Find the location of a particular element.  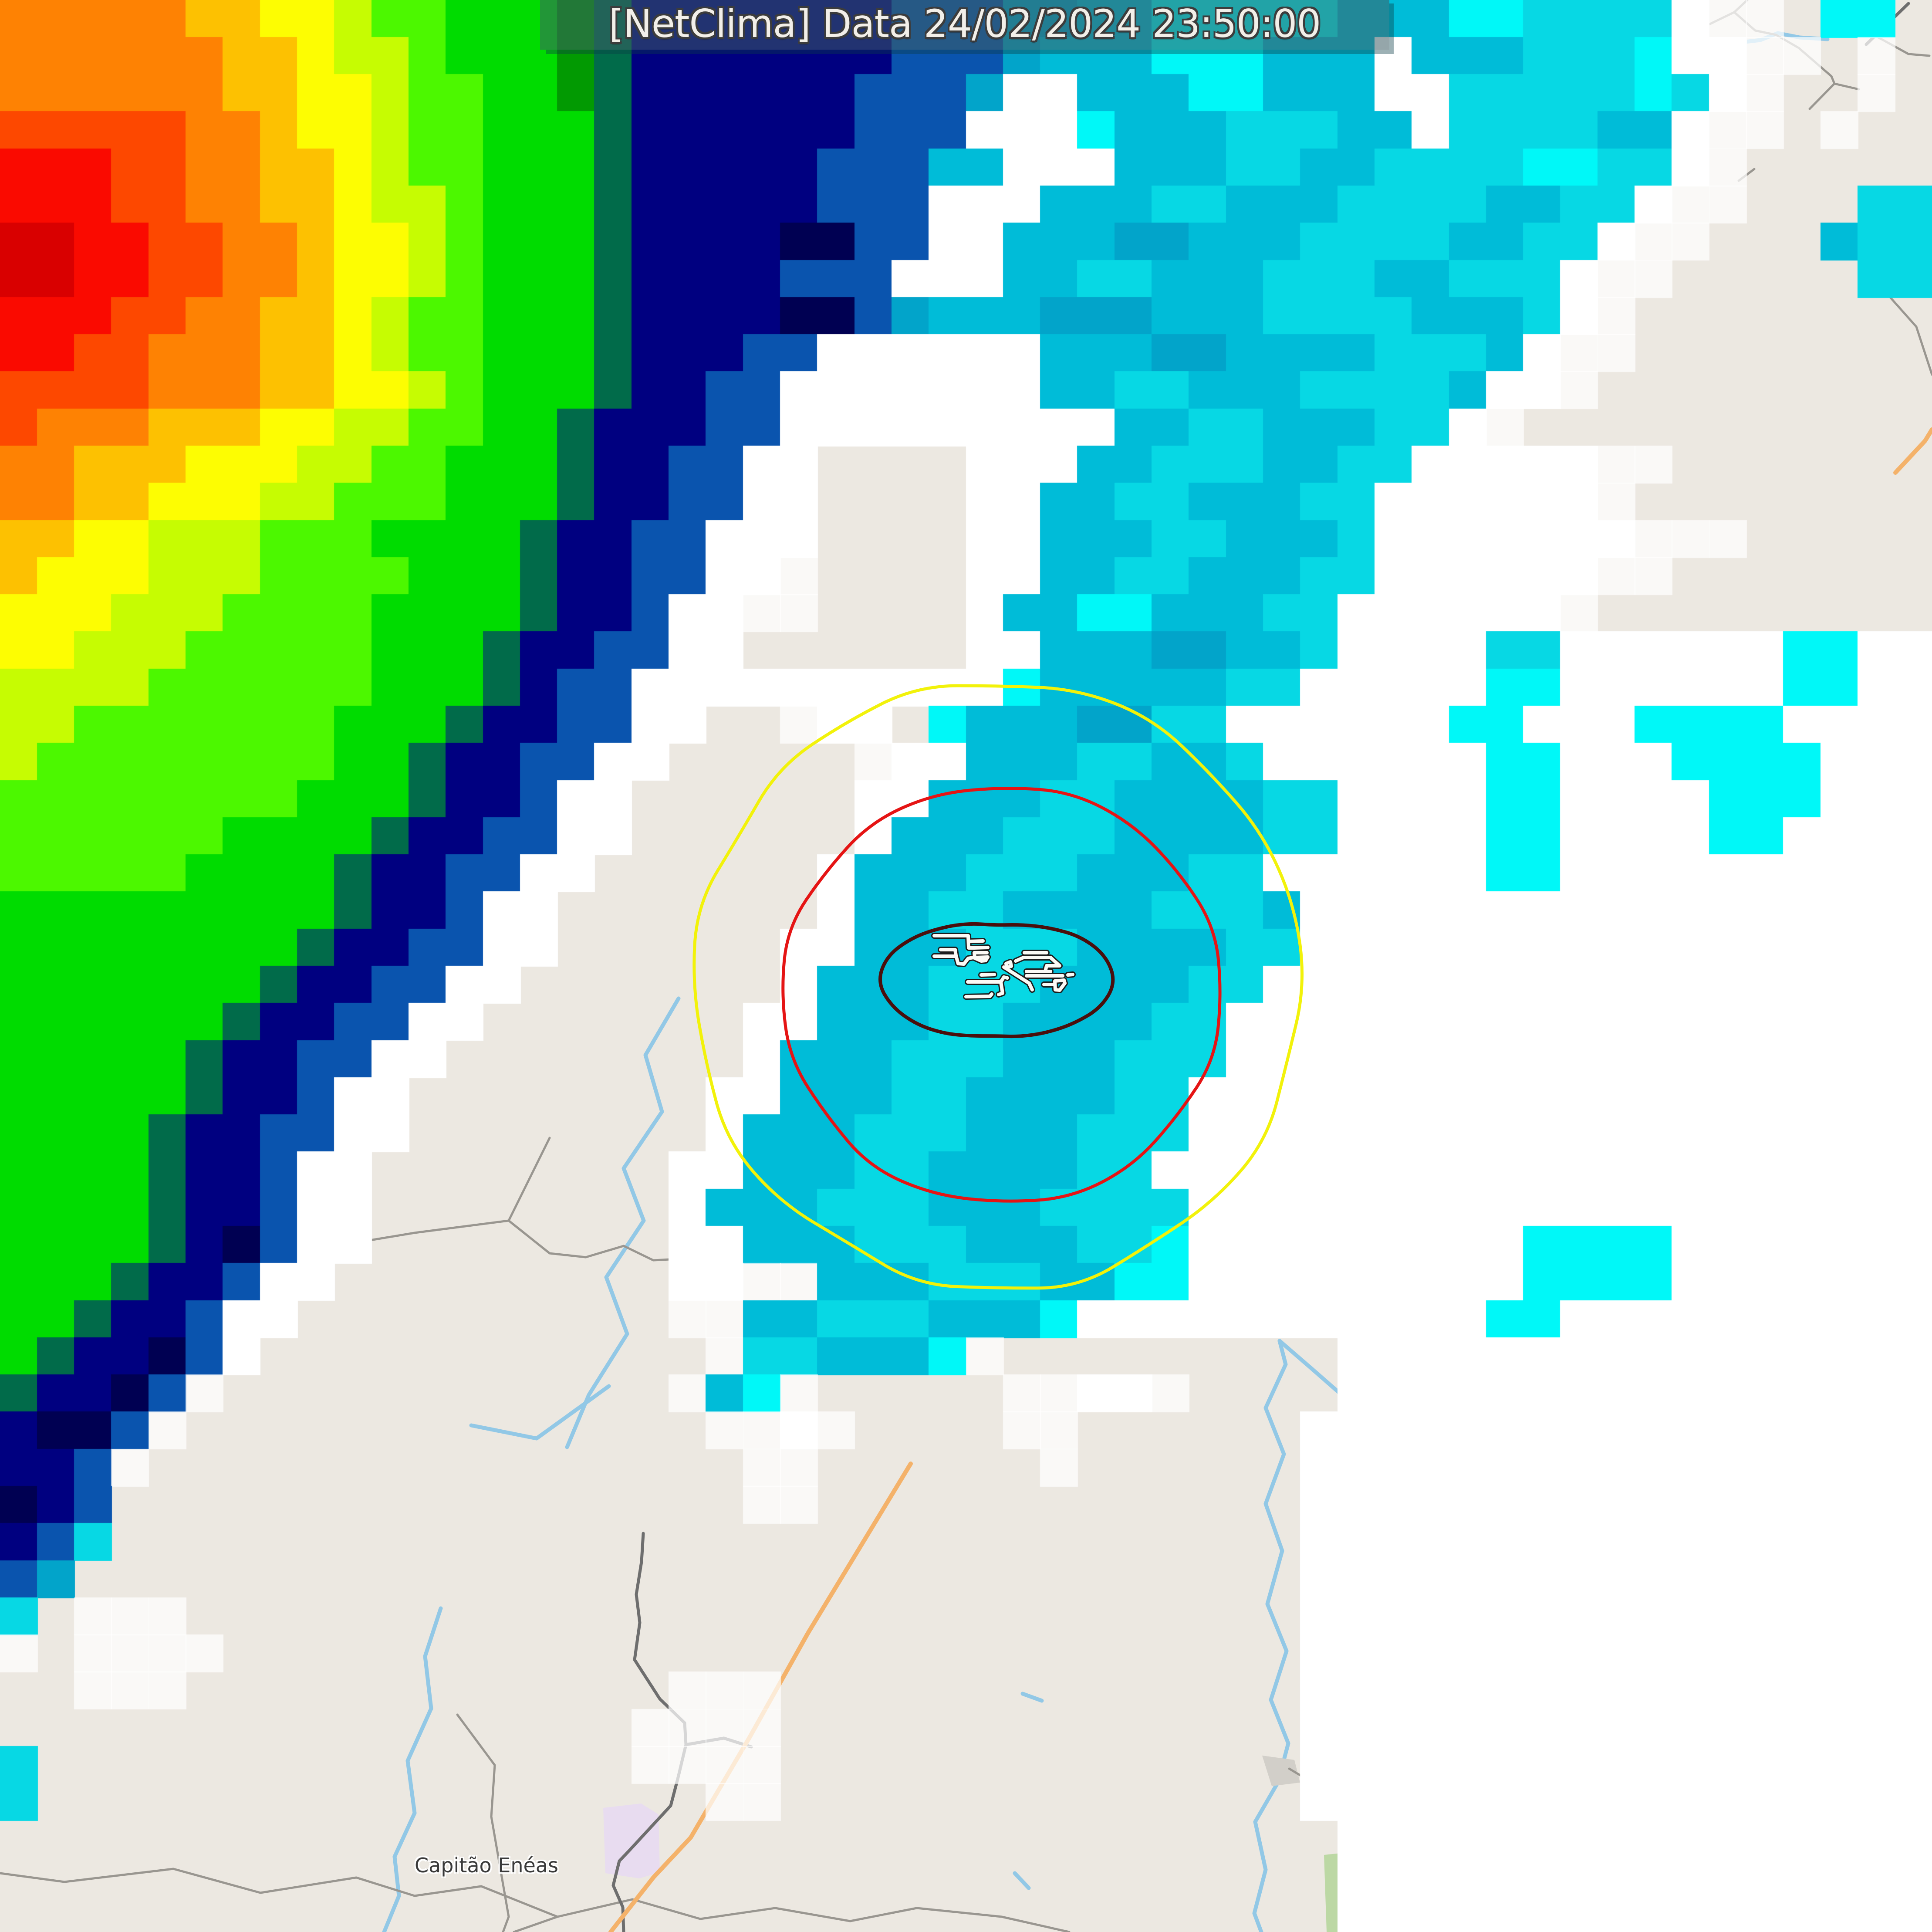

timestamp-banner: [NetClima] Data 24/02/2024 23:50:00 is located at coordinates (964, 25).